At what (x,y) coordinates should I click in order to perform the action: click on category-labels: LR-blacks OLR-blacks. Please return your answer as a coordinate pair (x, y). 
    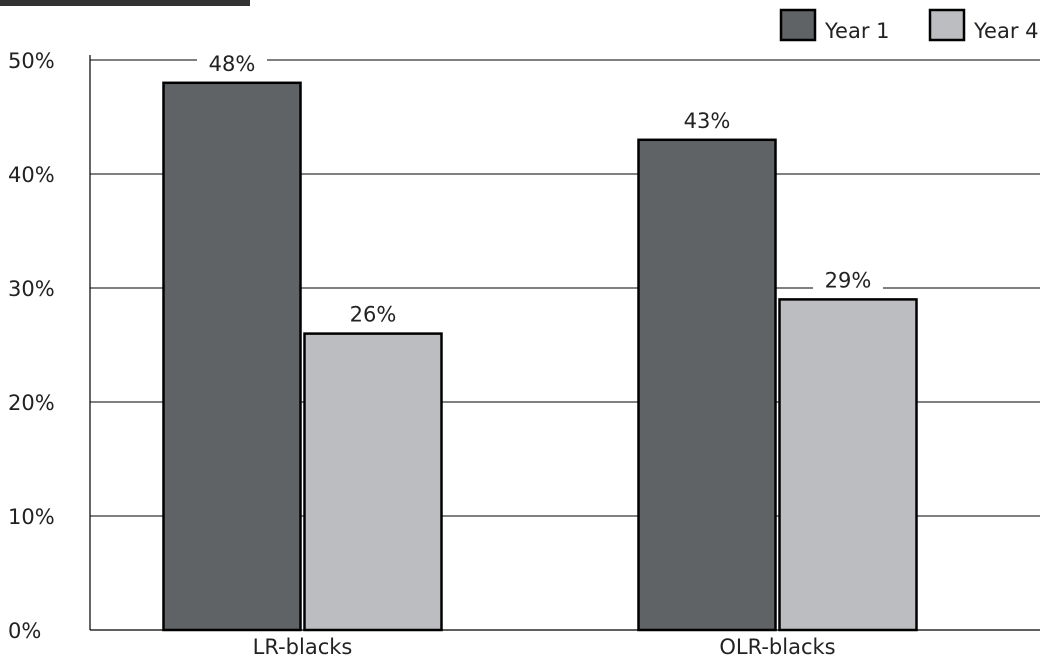
    Looking at the image, I should click on (544, 646).